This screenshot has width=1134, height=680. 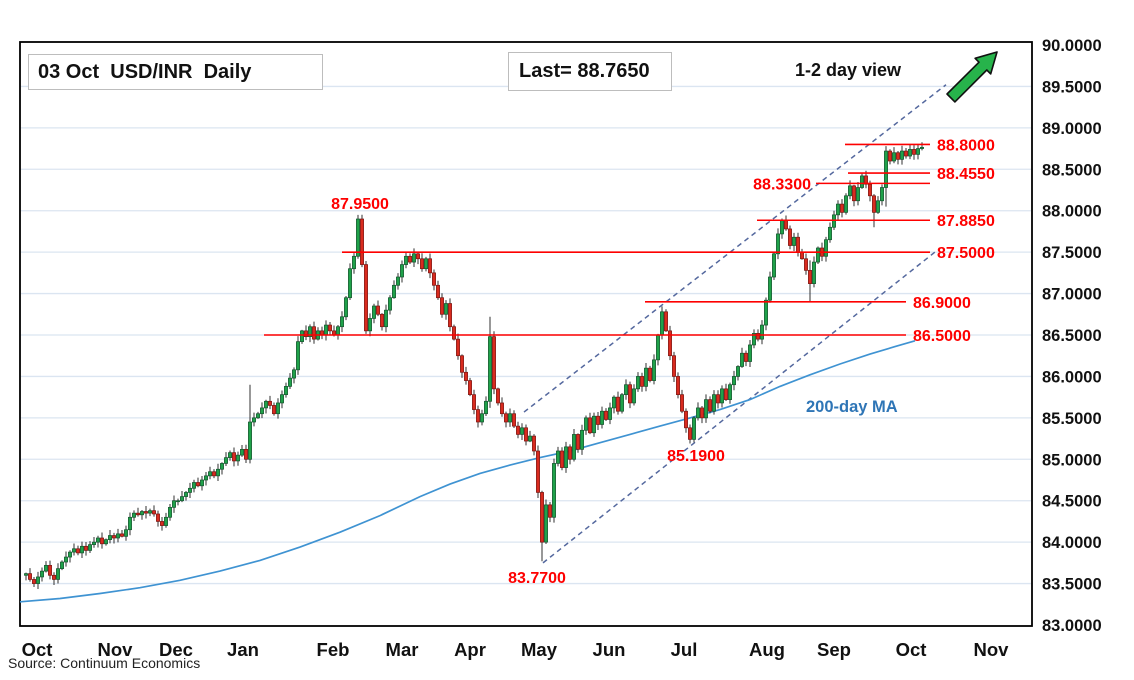 I want to click on y-axis-label: 90.0000, so click(x=1072, y=46).